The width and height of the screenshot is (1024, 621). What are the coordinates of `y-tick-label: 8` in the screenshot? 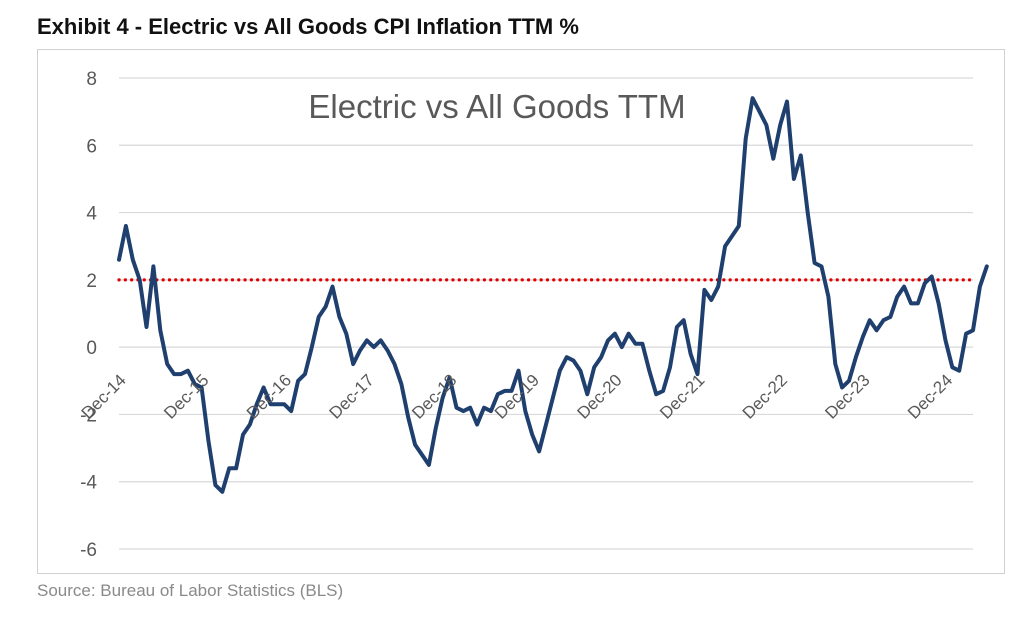 It's located at (91, 79).